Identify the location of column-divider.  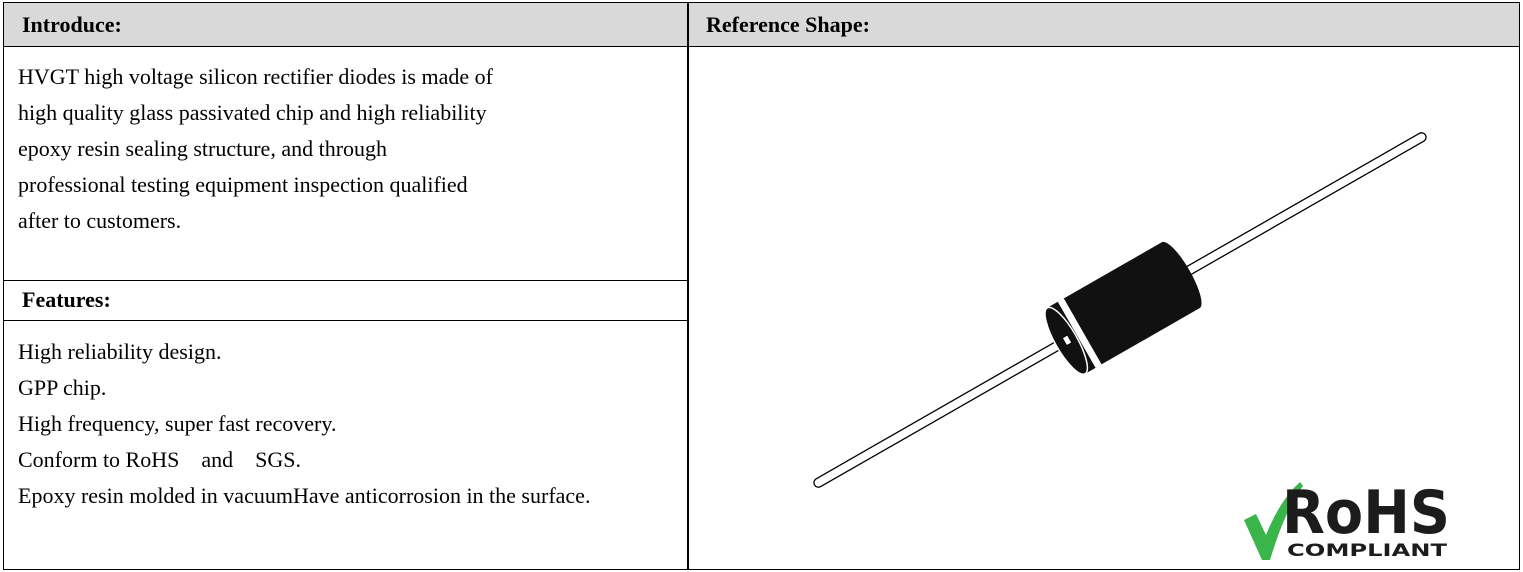
(688, 286).